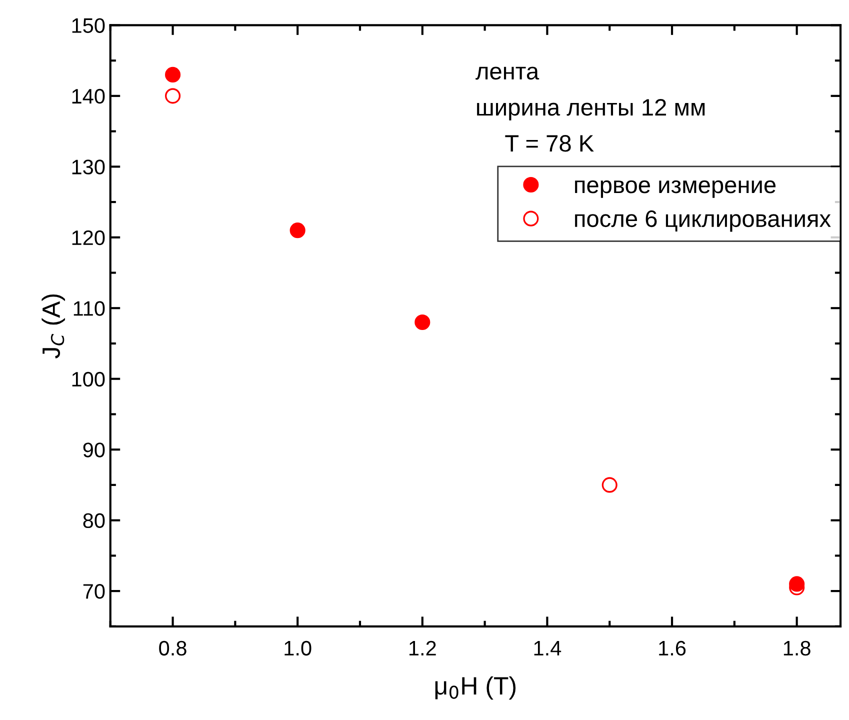 This screenshot has height=720, width=849. What do you see at coordinates (475, 688) in the screenshot?
I see `x-axis-title: μ$_{0}$H (T)` at bounding box center [475, 688].